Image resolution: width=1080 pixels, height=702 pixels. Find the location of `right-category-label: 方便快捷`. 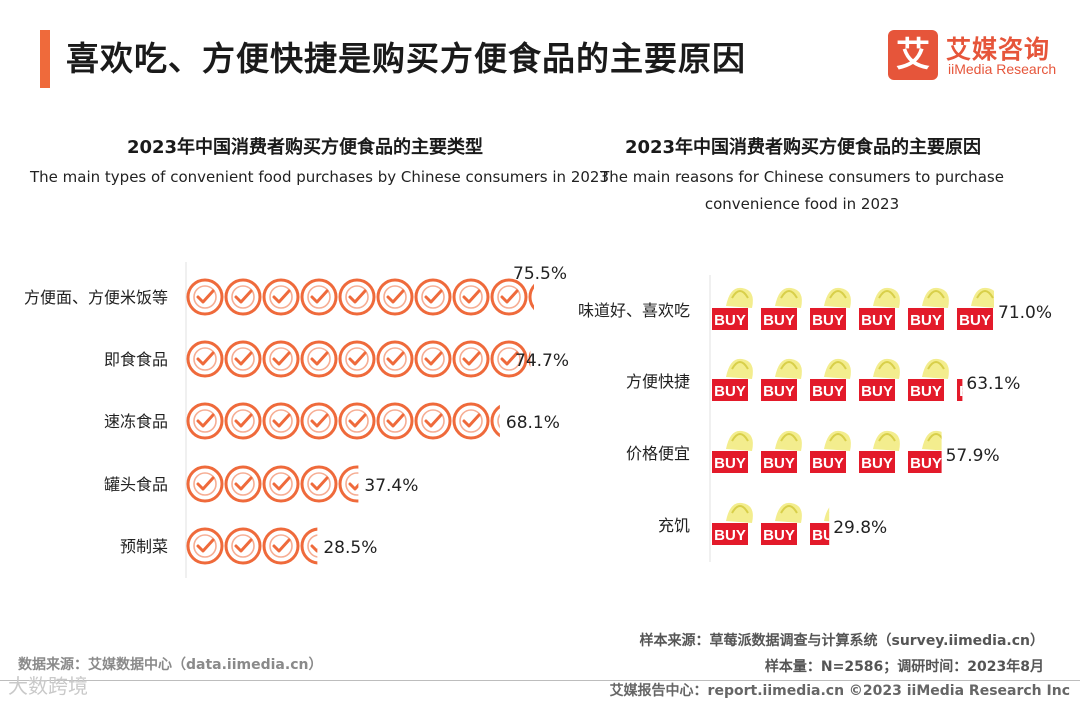

right-category-label: 方便快捷 is located at coordinates (658, 381).